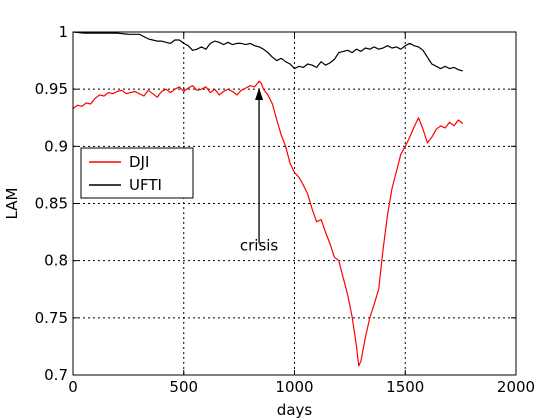 Image resolution: width=560 pixels, height=420 pixels. I want to click on legend-box, so click(137, 173).